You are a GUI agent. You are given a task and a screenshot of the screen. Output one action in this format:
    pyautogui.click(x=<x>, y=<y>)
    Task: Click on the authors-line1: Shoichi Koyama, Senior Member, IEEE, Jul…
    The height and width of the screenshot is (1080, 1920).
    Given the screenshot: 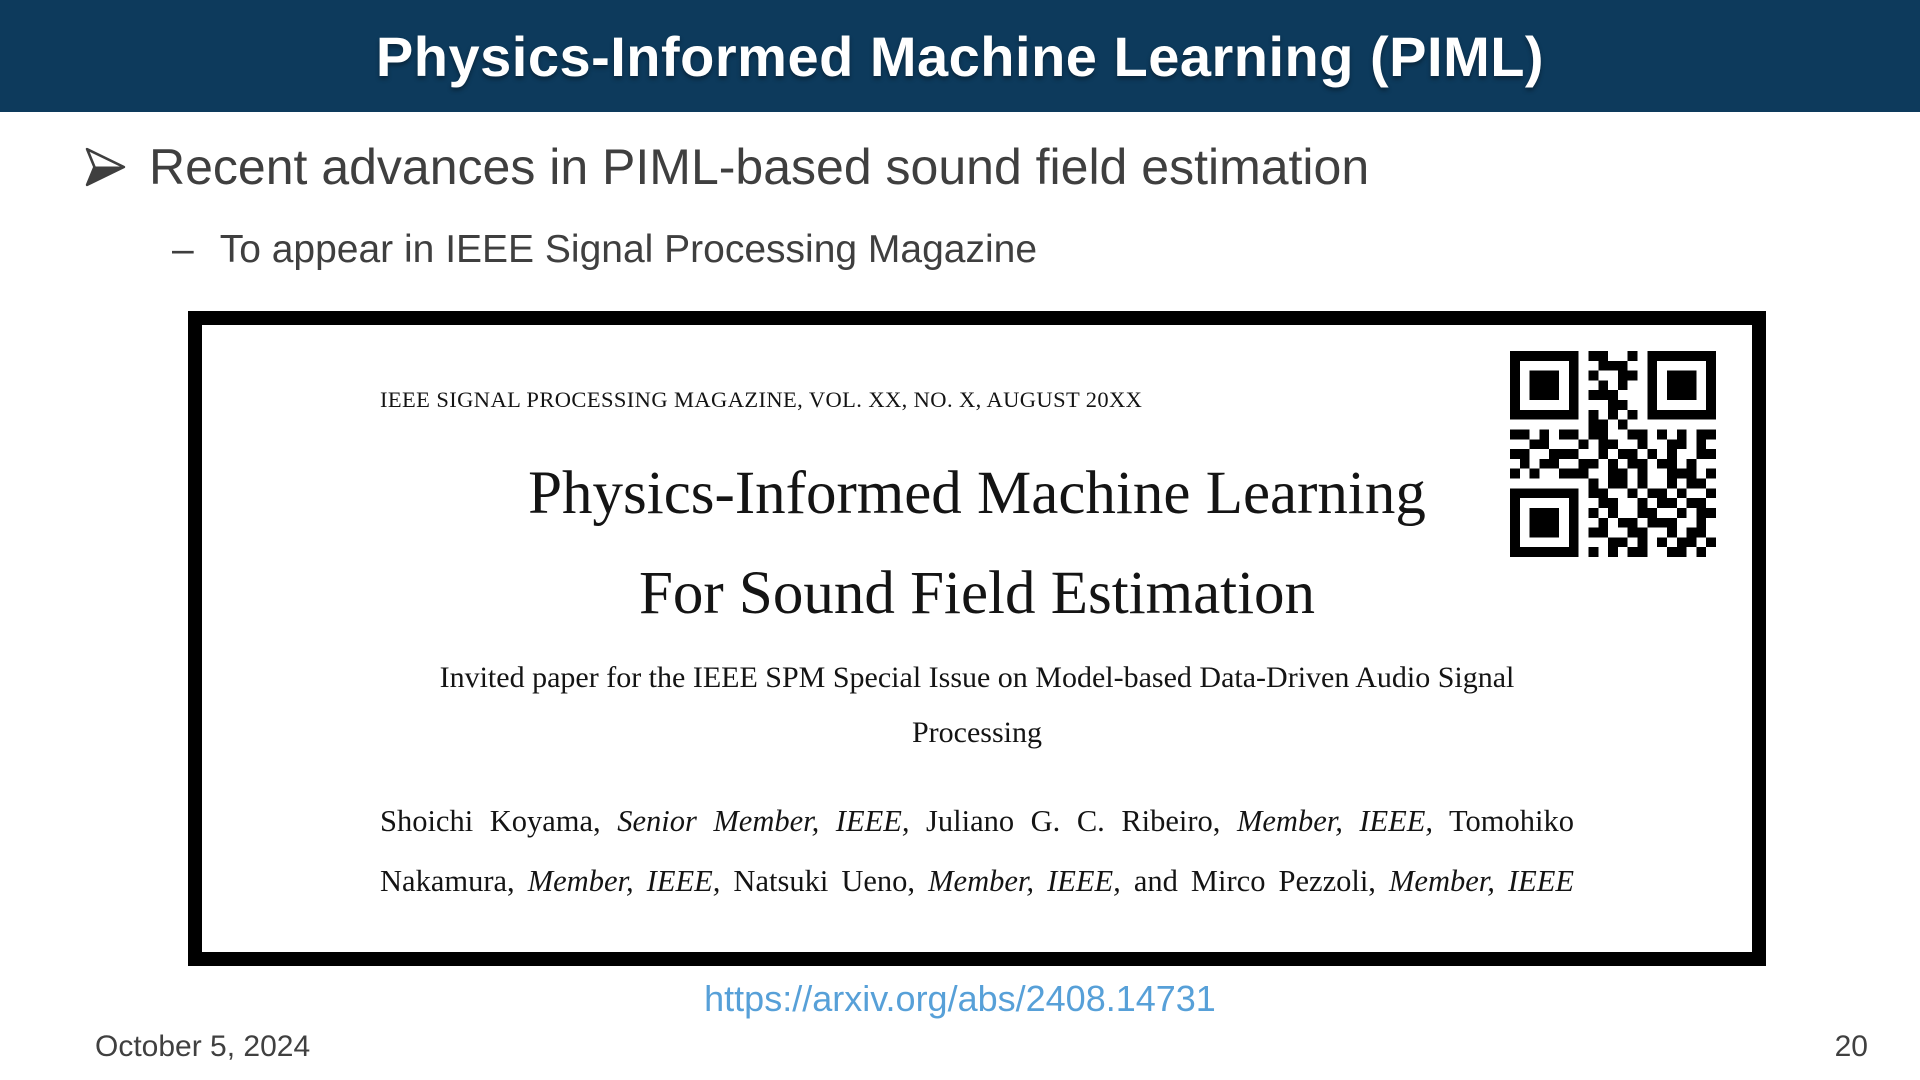 What is the action you would take?
    pyautogui.click(x=977, y=821)
    